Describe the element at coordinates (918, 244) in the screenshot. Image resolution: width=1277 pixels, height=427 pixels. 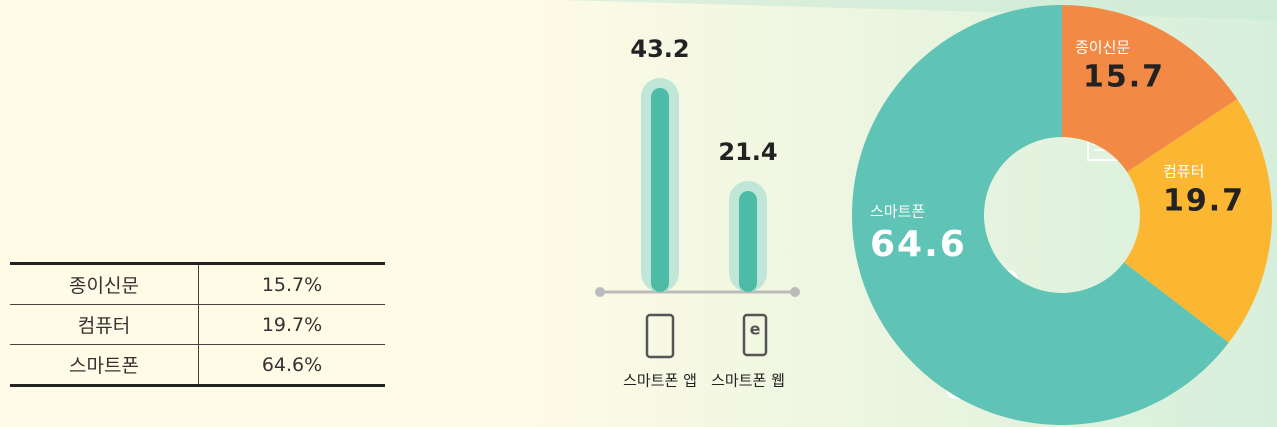
I see `slice-value: 64.6` at that location.